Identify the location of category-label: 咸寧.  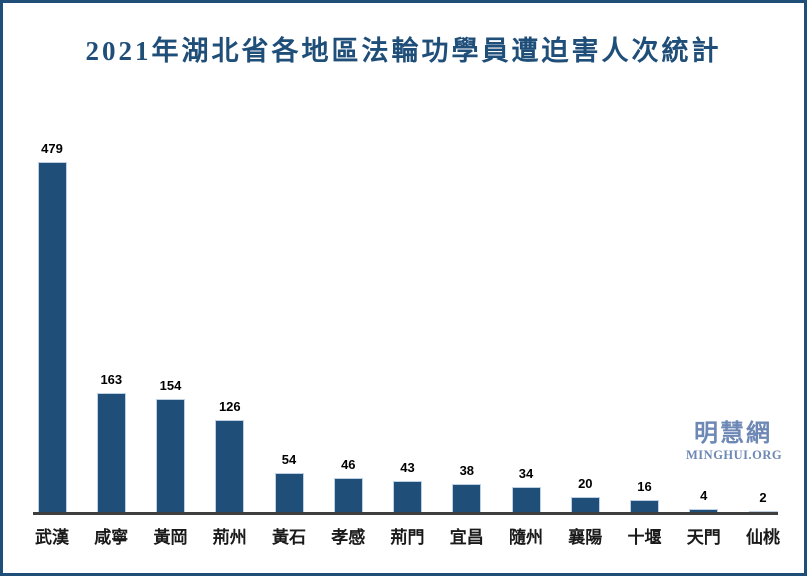
(111, 537).